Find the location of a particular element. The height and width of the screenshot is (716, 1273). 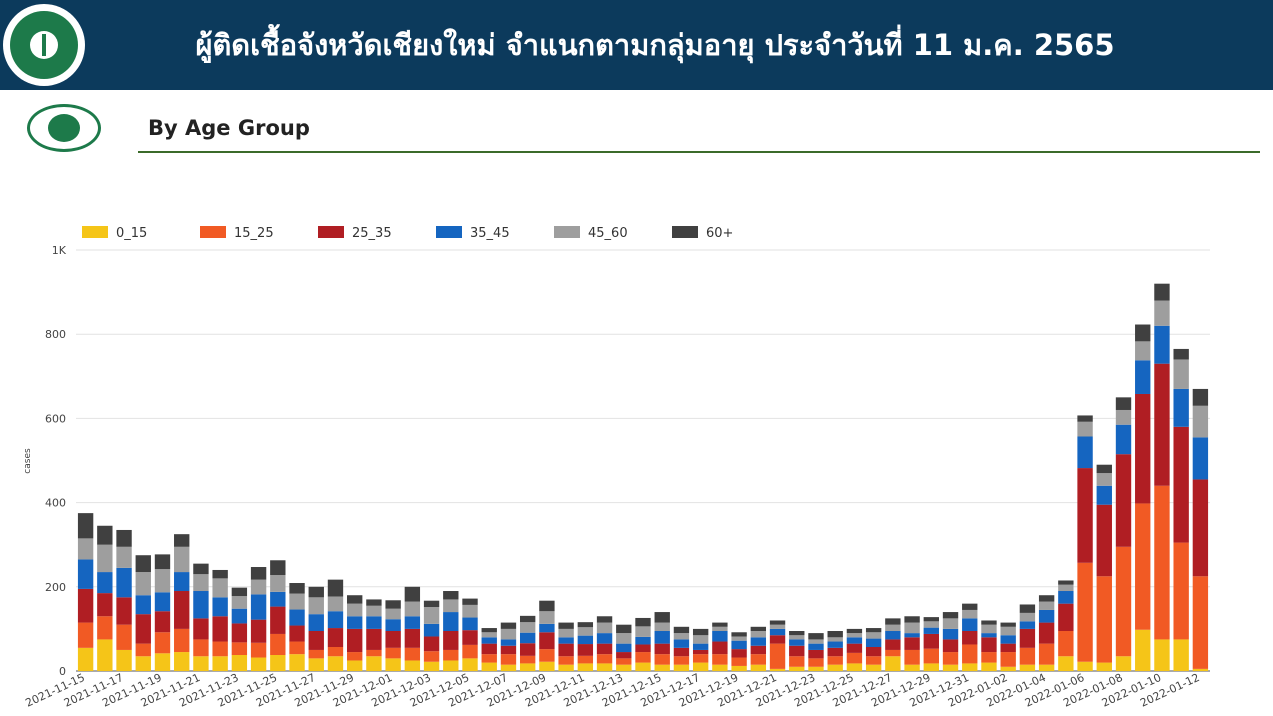

y-axis-label: cases is located at coordinates (28, 461).